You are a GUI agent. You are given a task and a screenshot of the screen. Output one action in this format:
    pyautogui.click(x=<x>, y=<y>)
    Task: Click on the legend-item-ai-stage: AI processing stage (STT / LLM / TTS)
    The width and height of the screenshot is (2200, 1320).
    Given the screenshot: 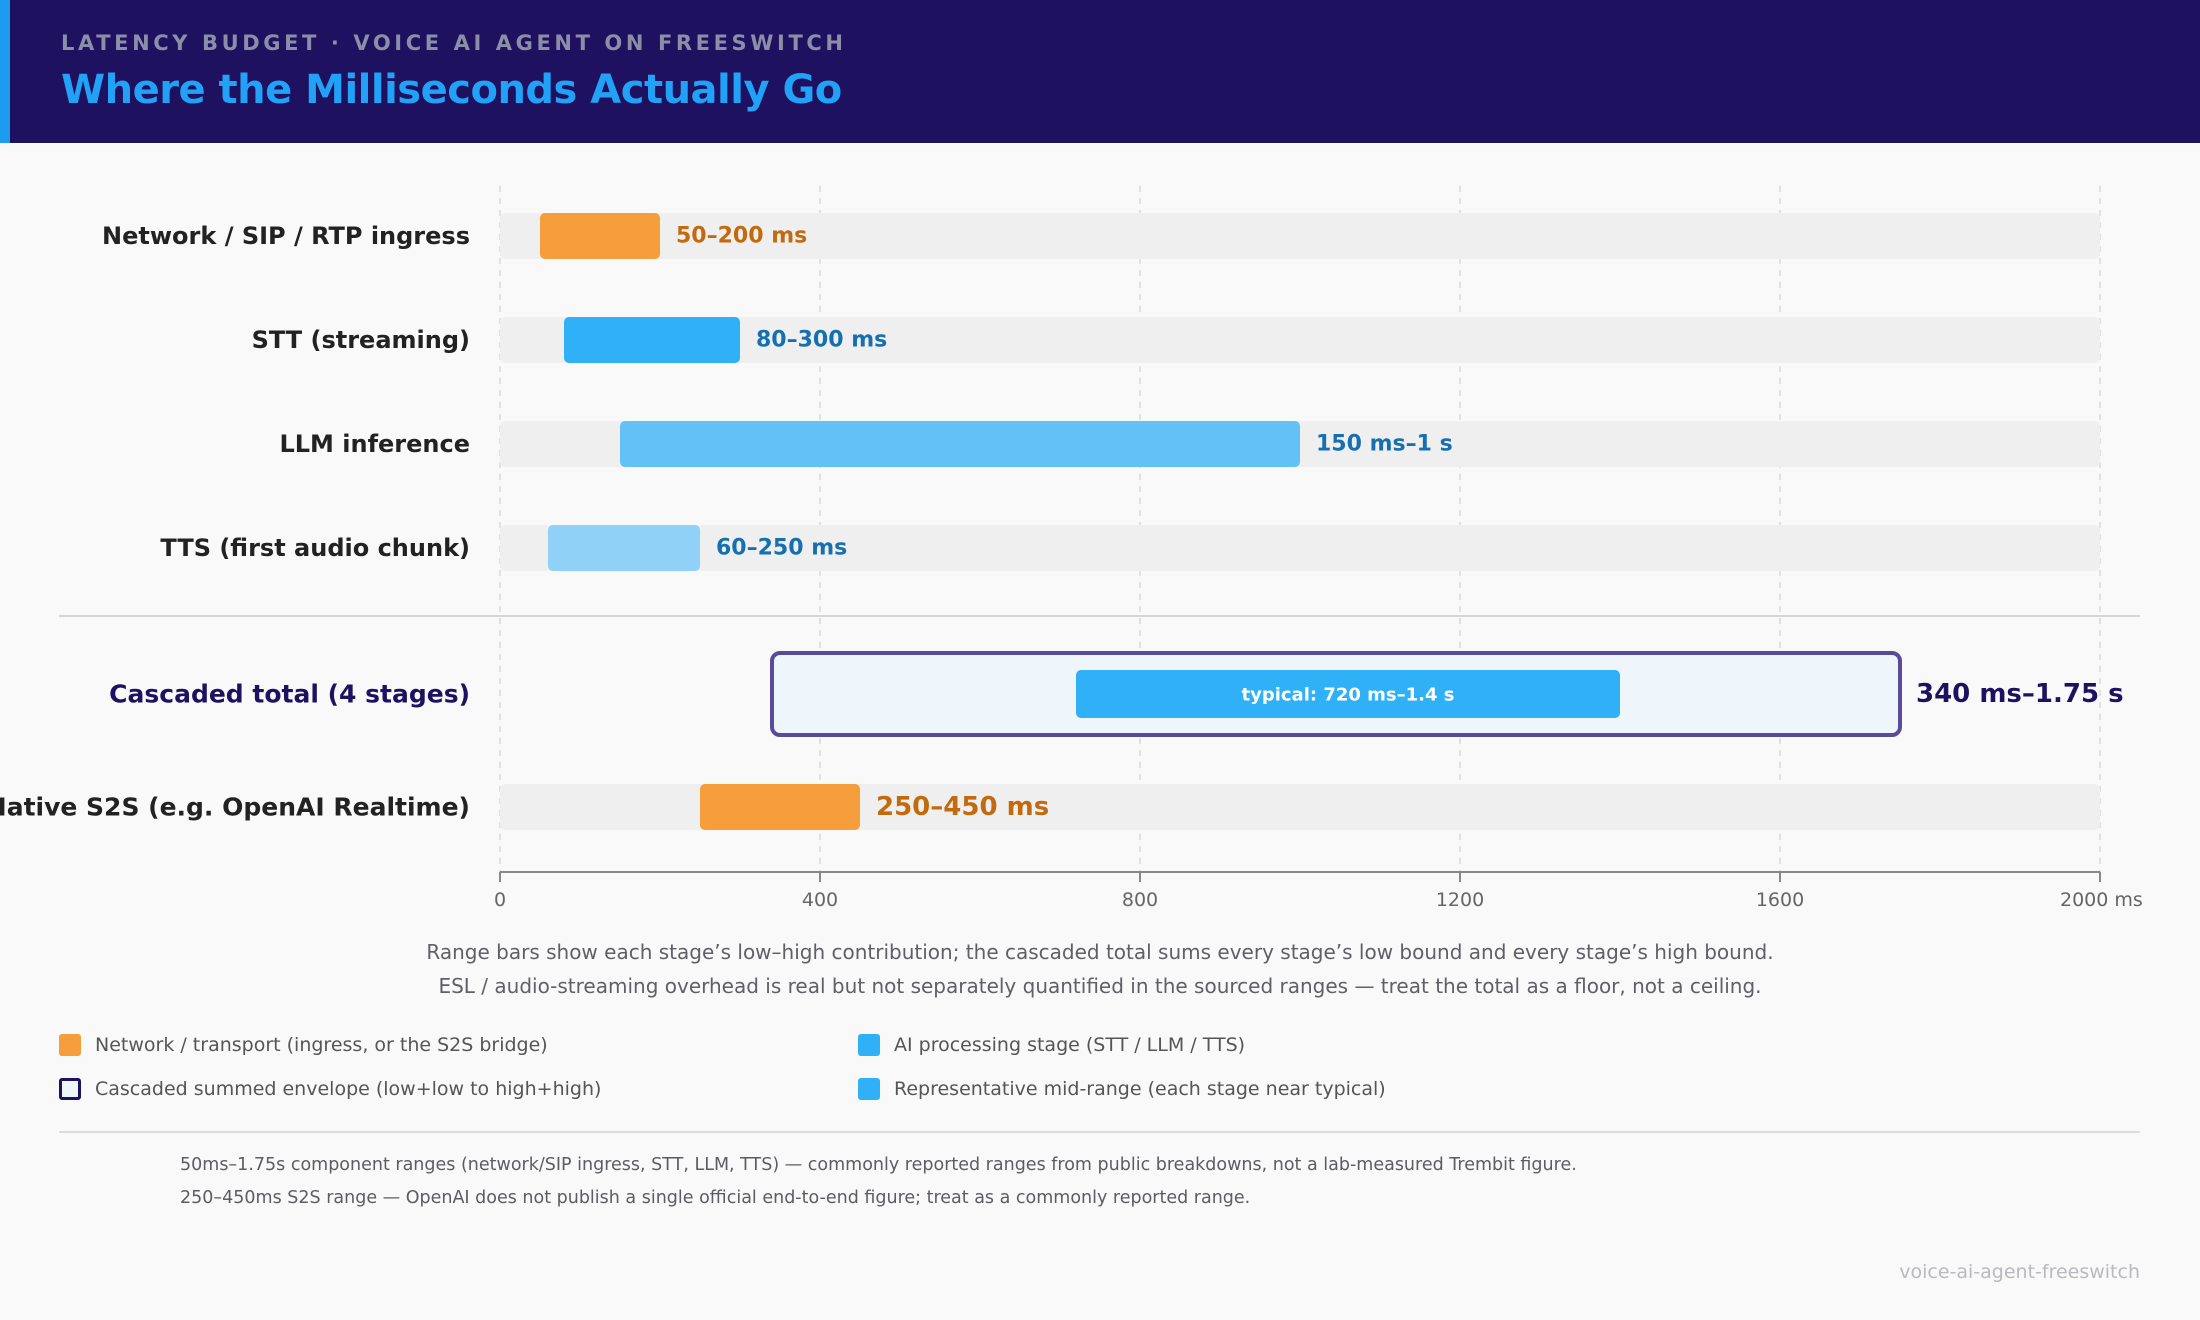 What is the action you would take?
    pyautogui.click(x=1051, y=1045)
    